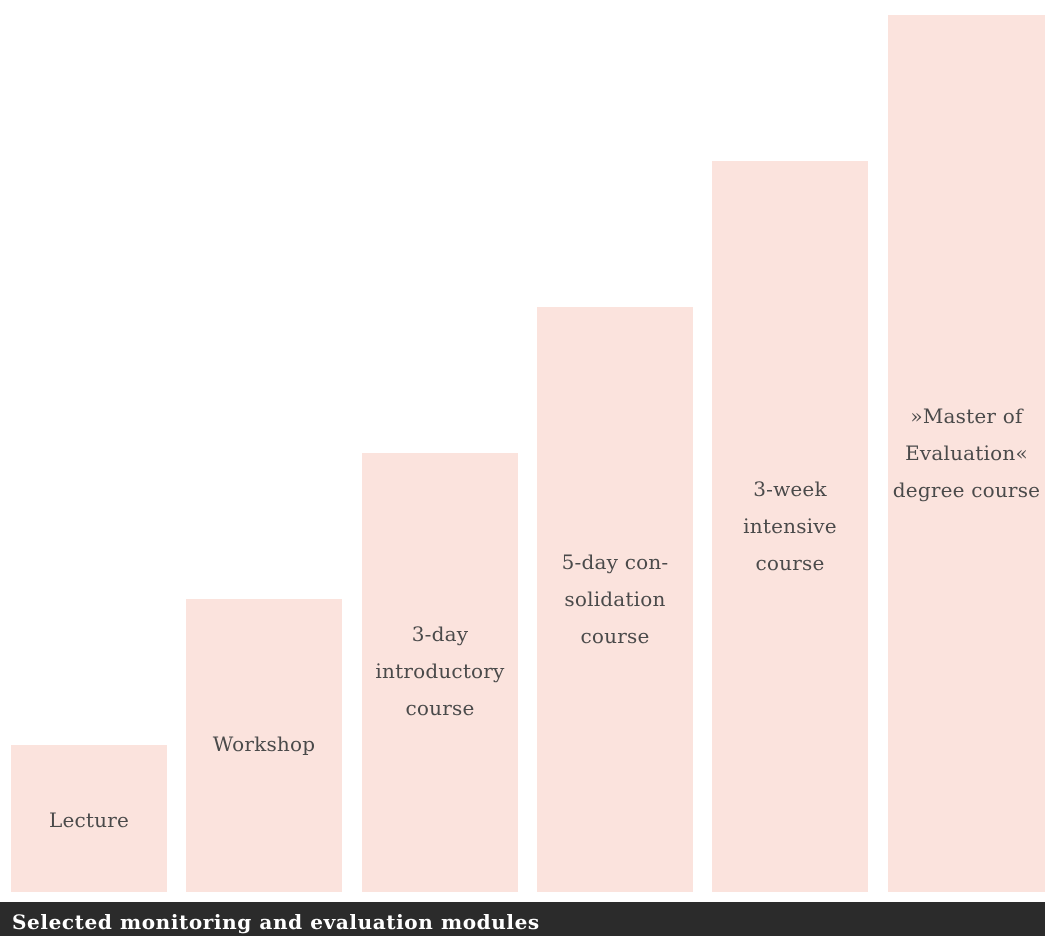  I want to click on step-lecture: Lecture, so click(89, 818).